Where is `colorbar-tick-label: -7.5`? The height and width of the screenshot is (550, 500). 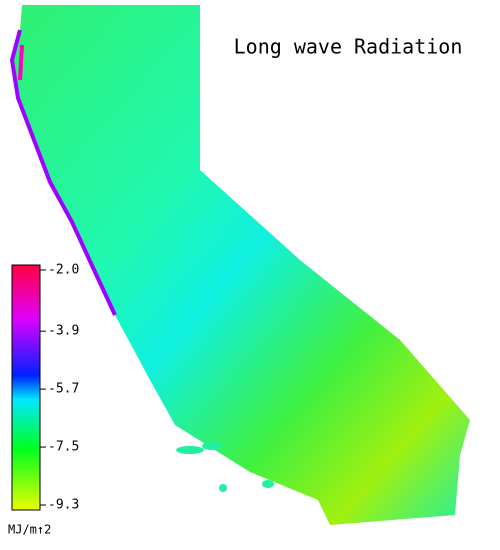
colorbar-tick-label: -7.5 is located at coordinates (63, 447).